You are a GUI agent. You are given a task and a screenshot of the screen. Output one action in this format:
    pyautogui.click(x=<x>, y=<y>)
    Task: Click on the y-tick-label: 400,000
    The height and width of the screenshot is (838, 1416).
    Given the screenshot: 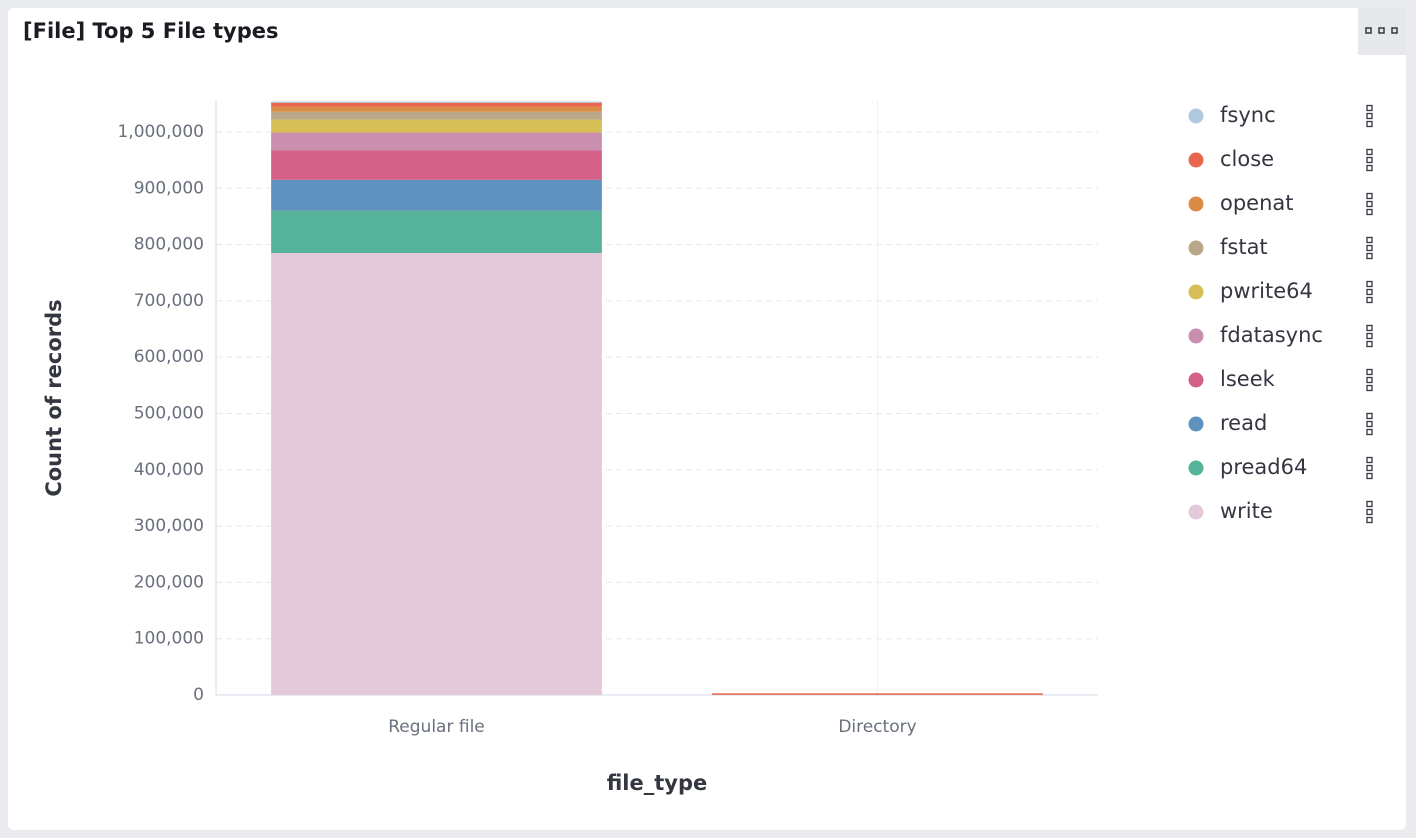 What is the action you would take?
    pyautogui.click(x=169, y=470)
    